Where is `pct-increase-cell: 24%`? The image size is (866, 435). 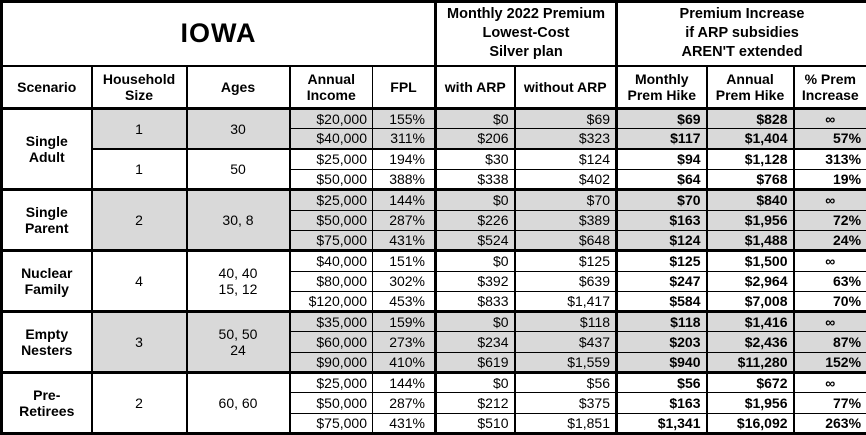 pct-increase-cell: 24% is located at coordinates (829, 240).